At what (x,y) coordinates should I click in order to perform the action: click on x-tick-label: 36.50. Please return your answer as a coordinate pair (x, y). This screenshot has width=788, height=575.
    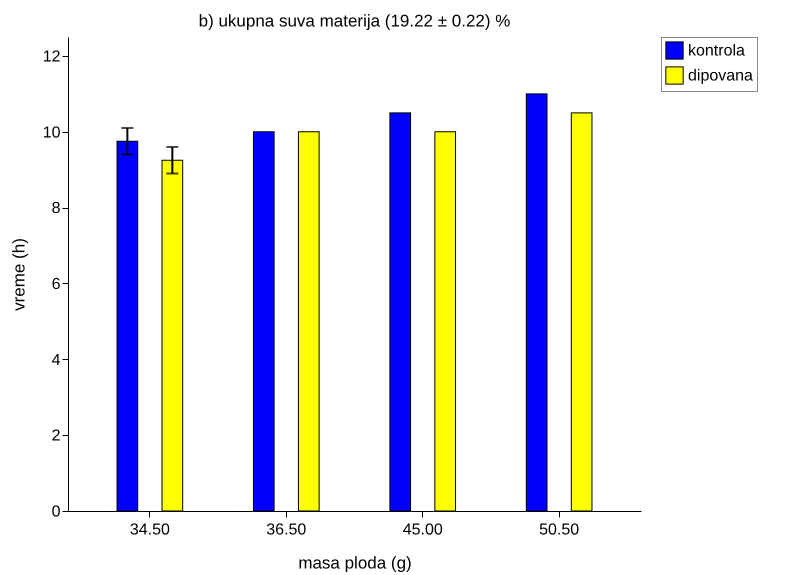
    Looking at the image, I should click on (286, 530).